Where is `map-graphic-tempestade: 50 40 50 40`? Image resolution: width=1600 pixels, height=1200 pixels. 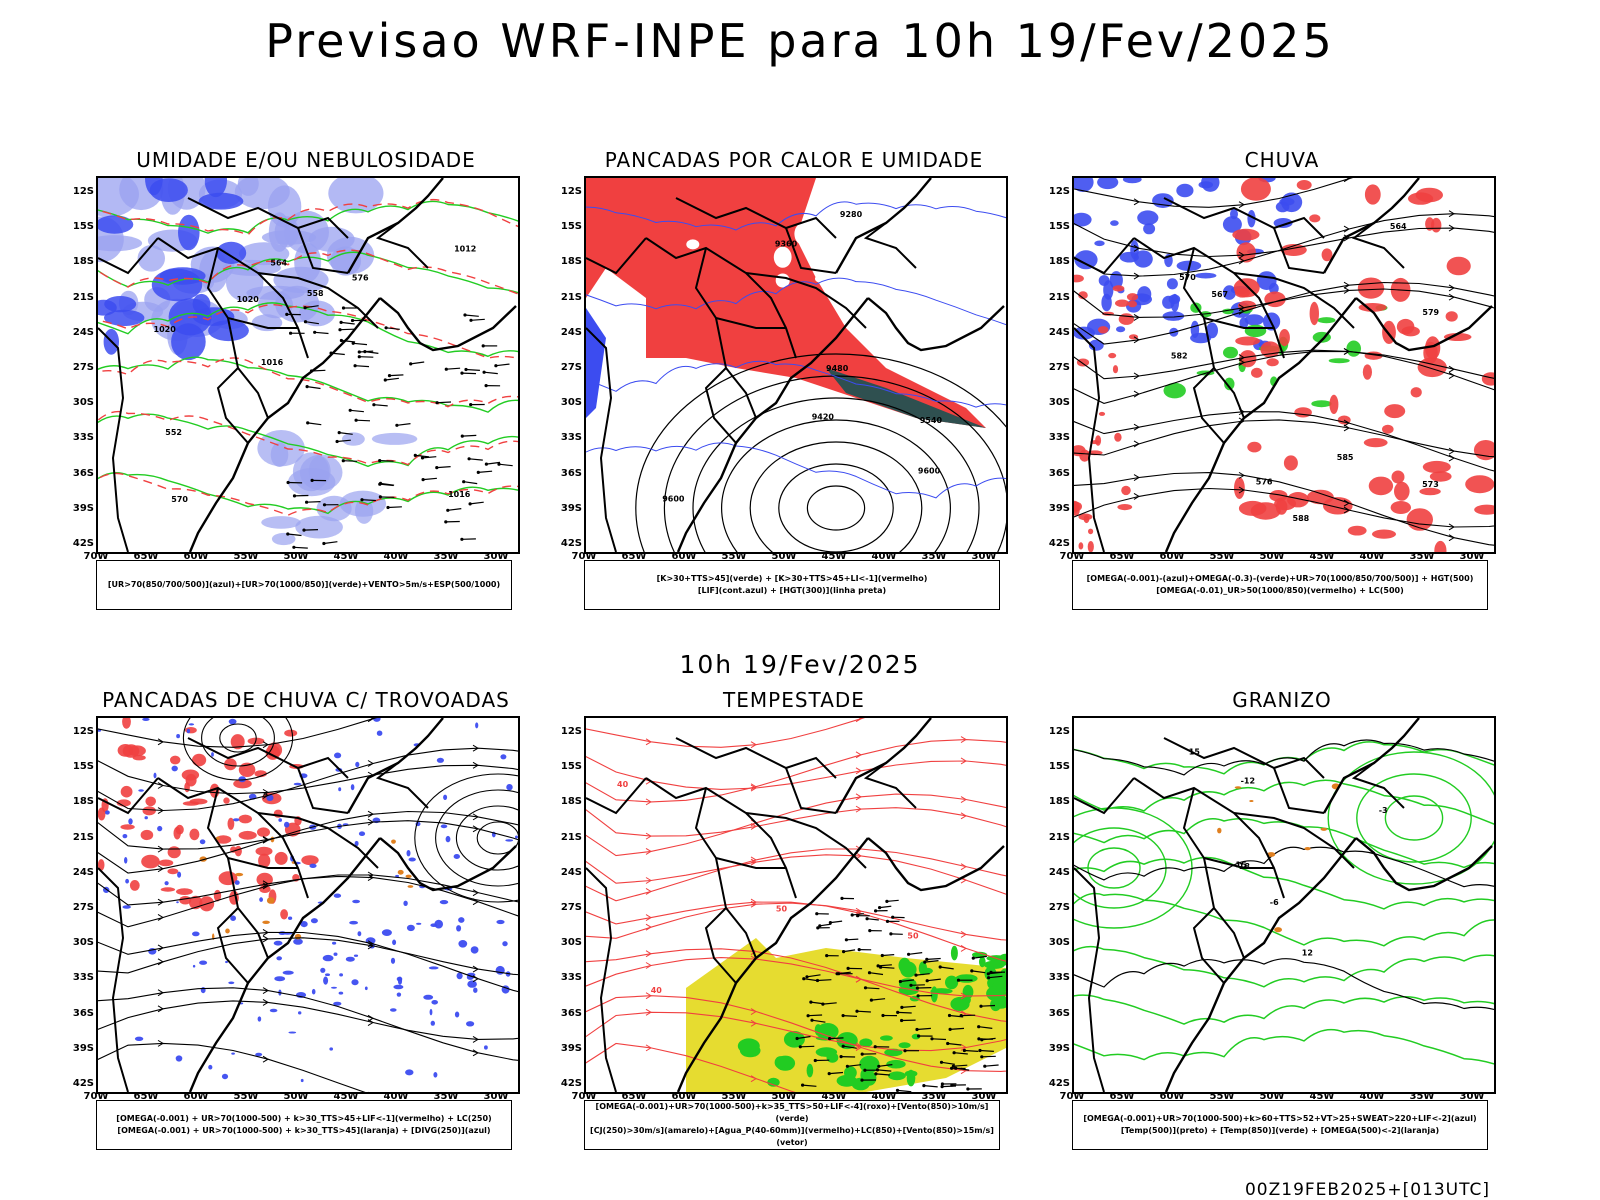 map-graphic-tempestade: 50 40 50 40 is located at coordinates (796, 905).